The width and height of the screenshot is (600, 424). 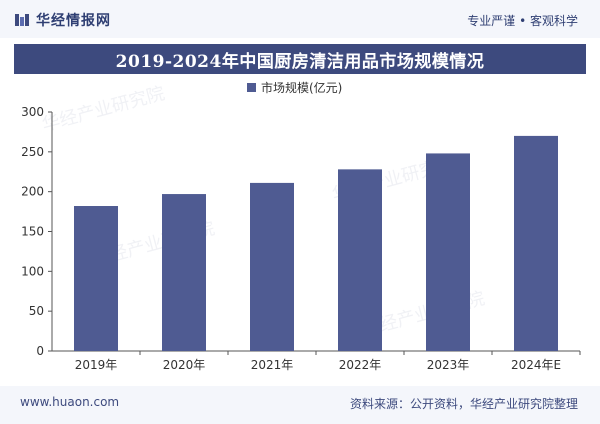 I want to click on footer-bar: www.huaon.com 资料来源：公开资料，华经产业研究院整理, so click(x=300, y=405).